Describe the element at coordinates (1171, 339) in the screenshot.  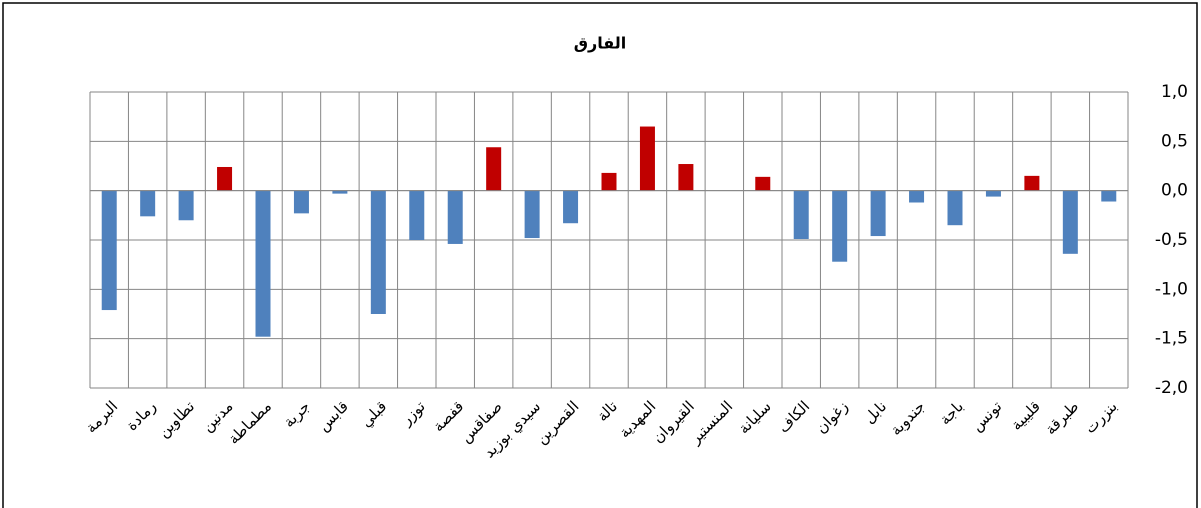
I see `y-tick-label: -1,5` at that location.